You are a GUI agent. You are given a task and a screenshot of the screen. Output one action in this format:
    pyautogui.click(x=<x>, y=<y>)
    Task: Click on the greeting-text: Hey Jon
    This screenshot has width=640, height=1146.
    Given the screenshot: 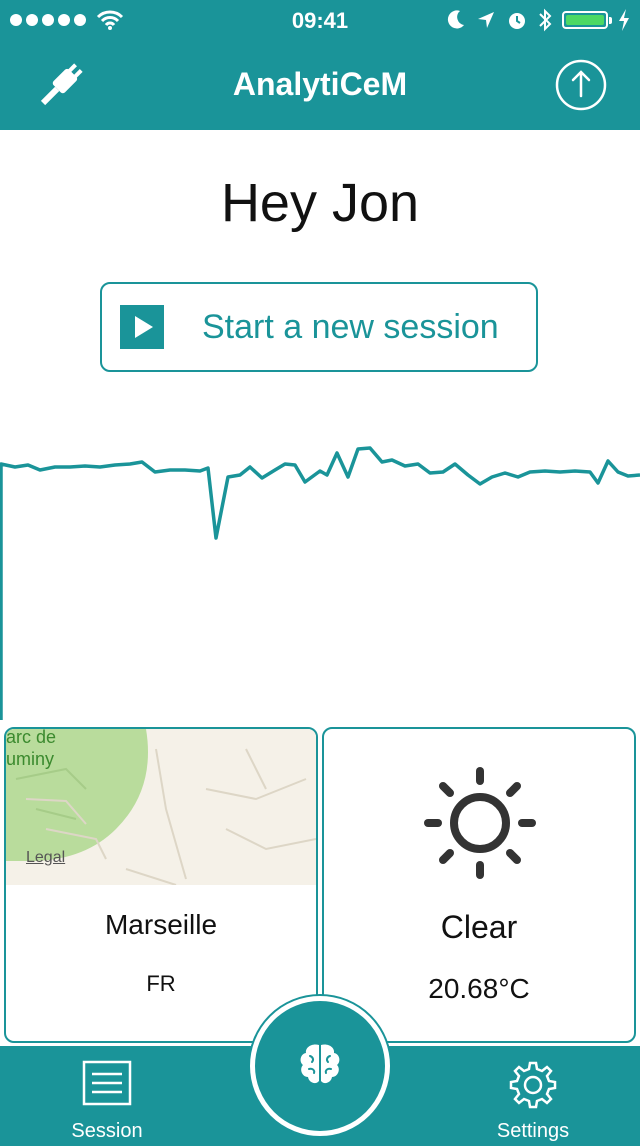 What is the action you would take?
    pyautogui.click(x=320, y=203)
    